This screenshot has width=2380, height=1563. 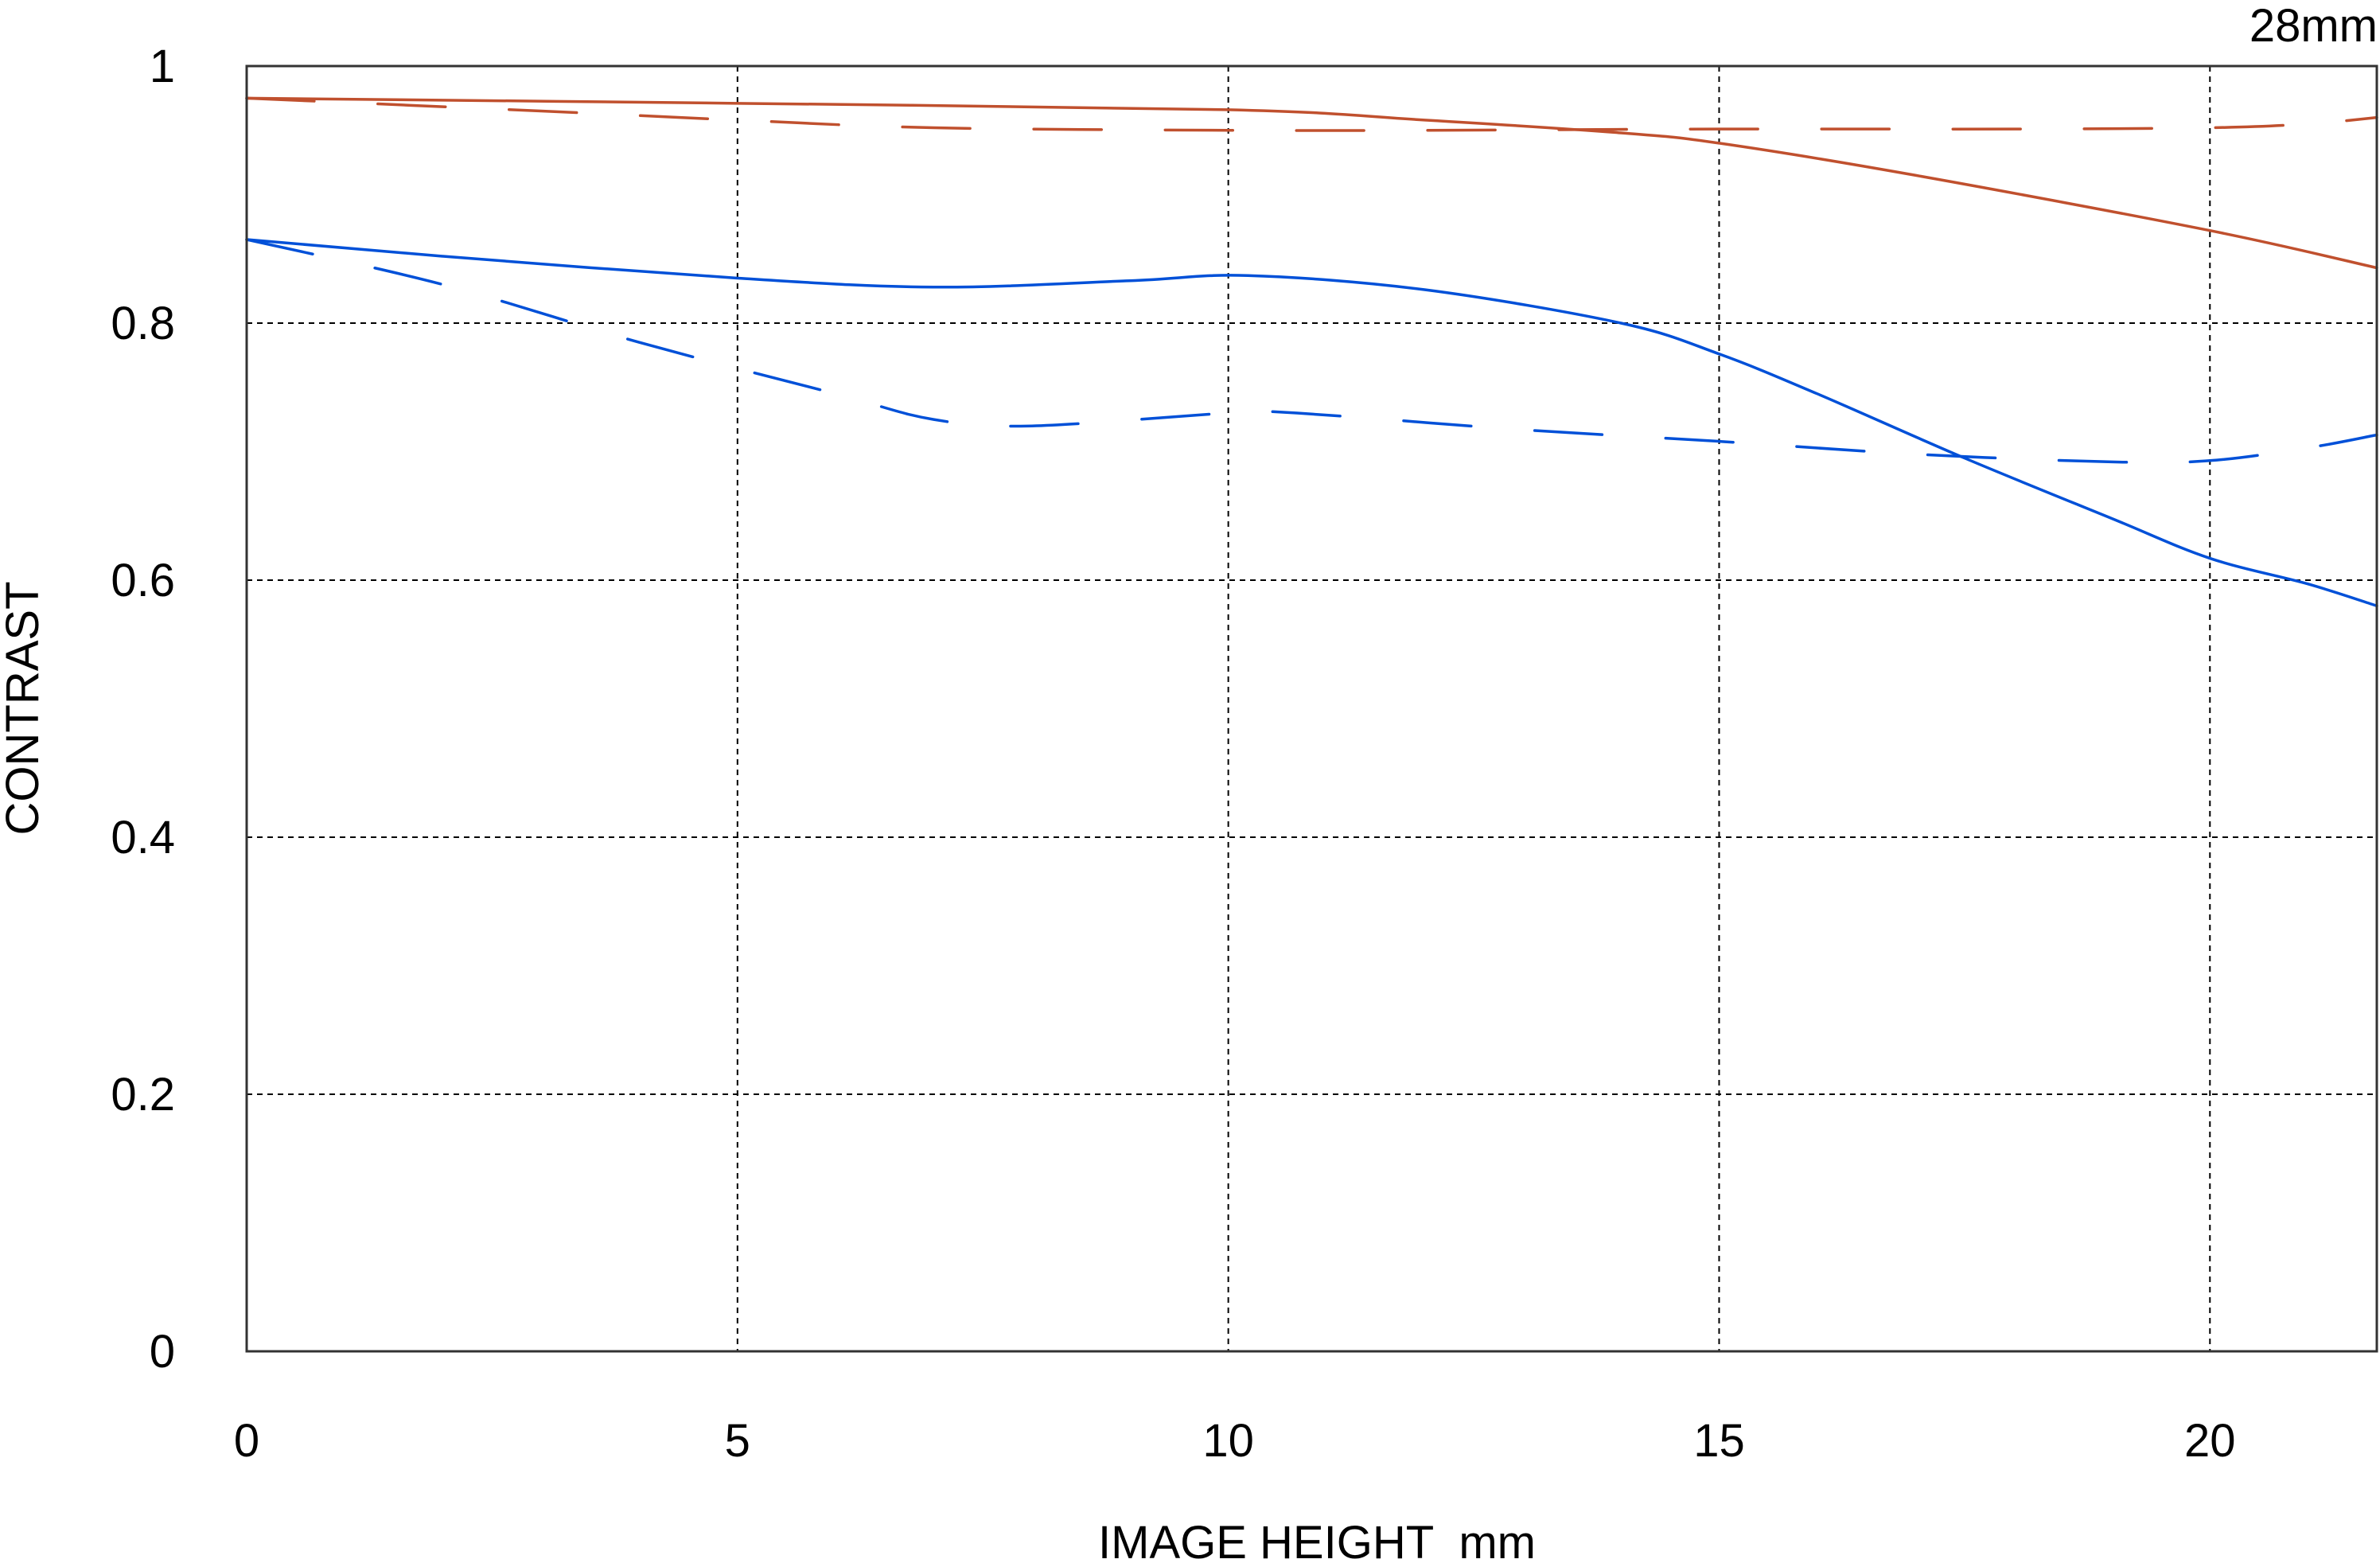 I want to click on x-tick-labels: 0 5 10 15 20, so click(x=1235, y=1441).